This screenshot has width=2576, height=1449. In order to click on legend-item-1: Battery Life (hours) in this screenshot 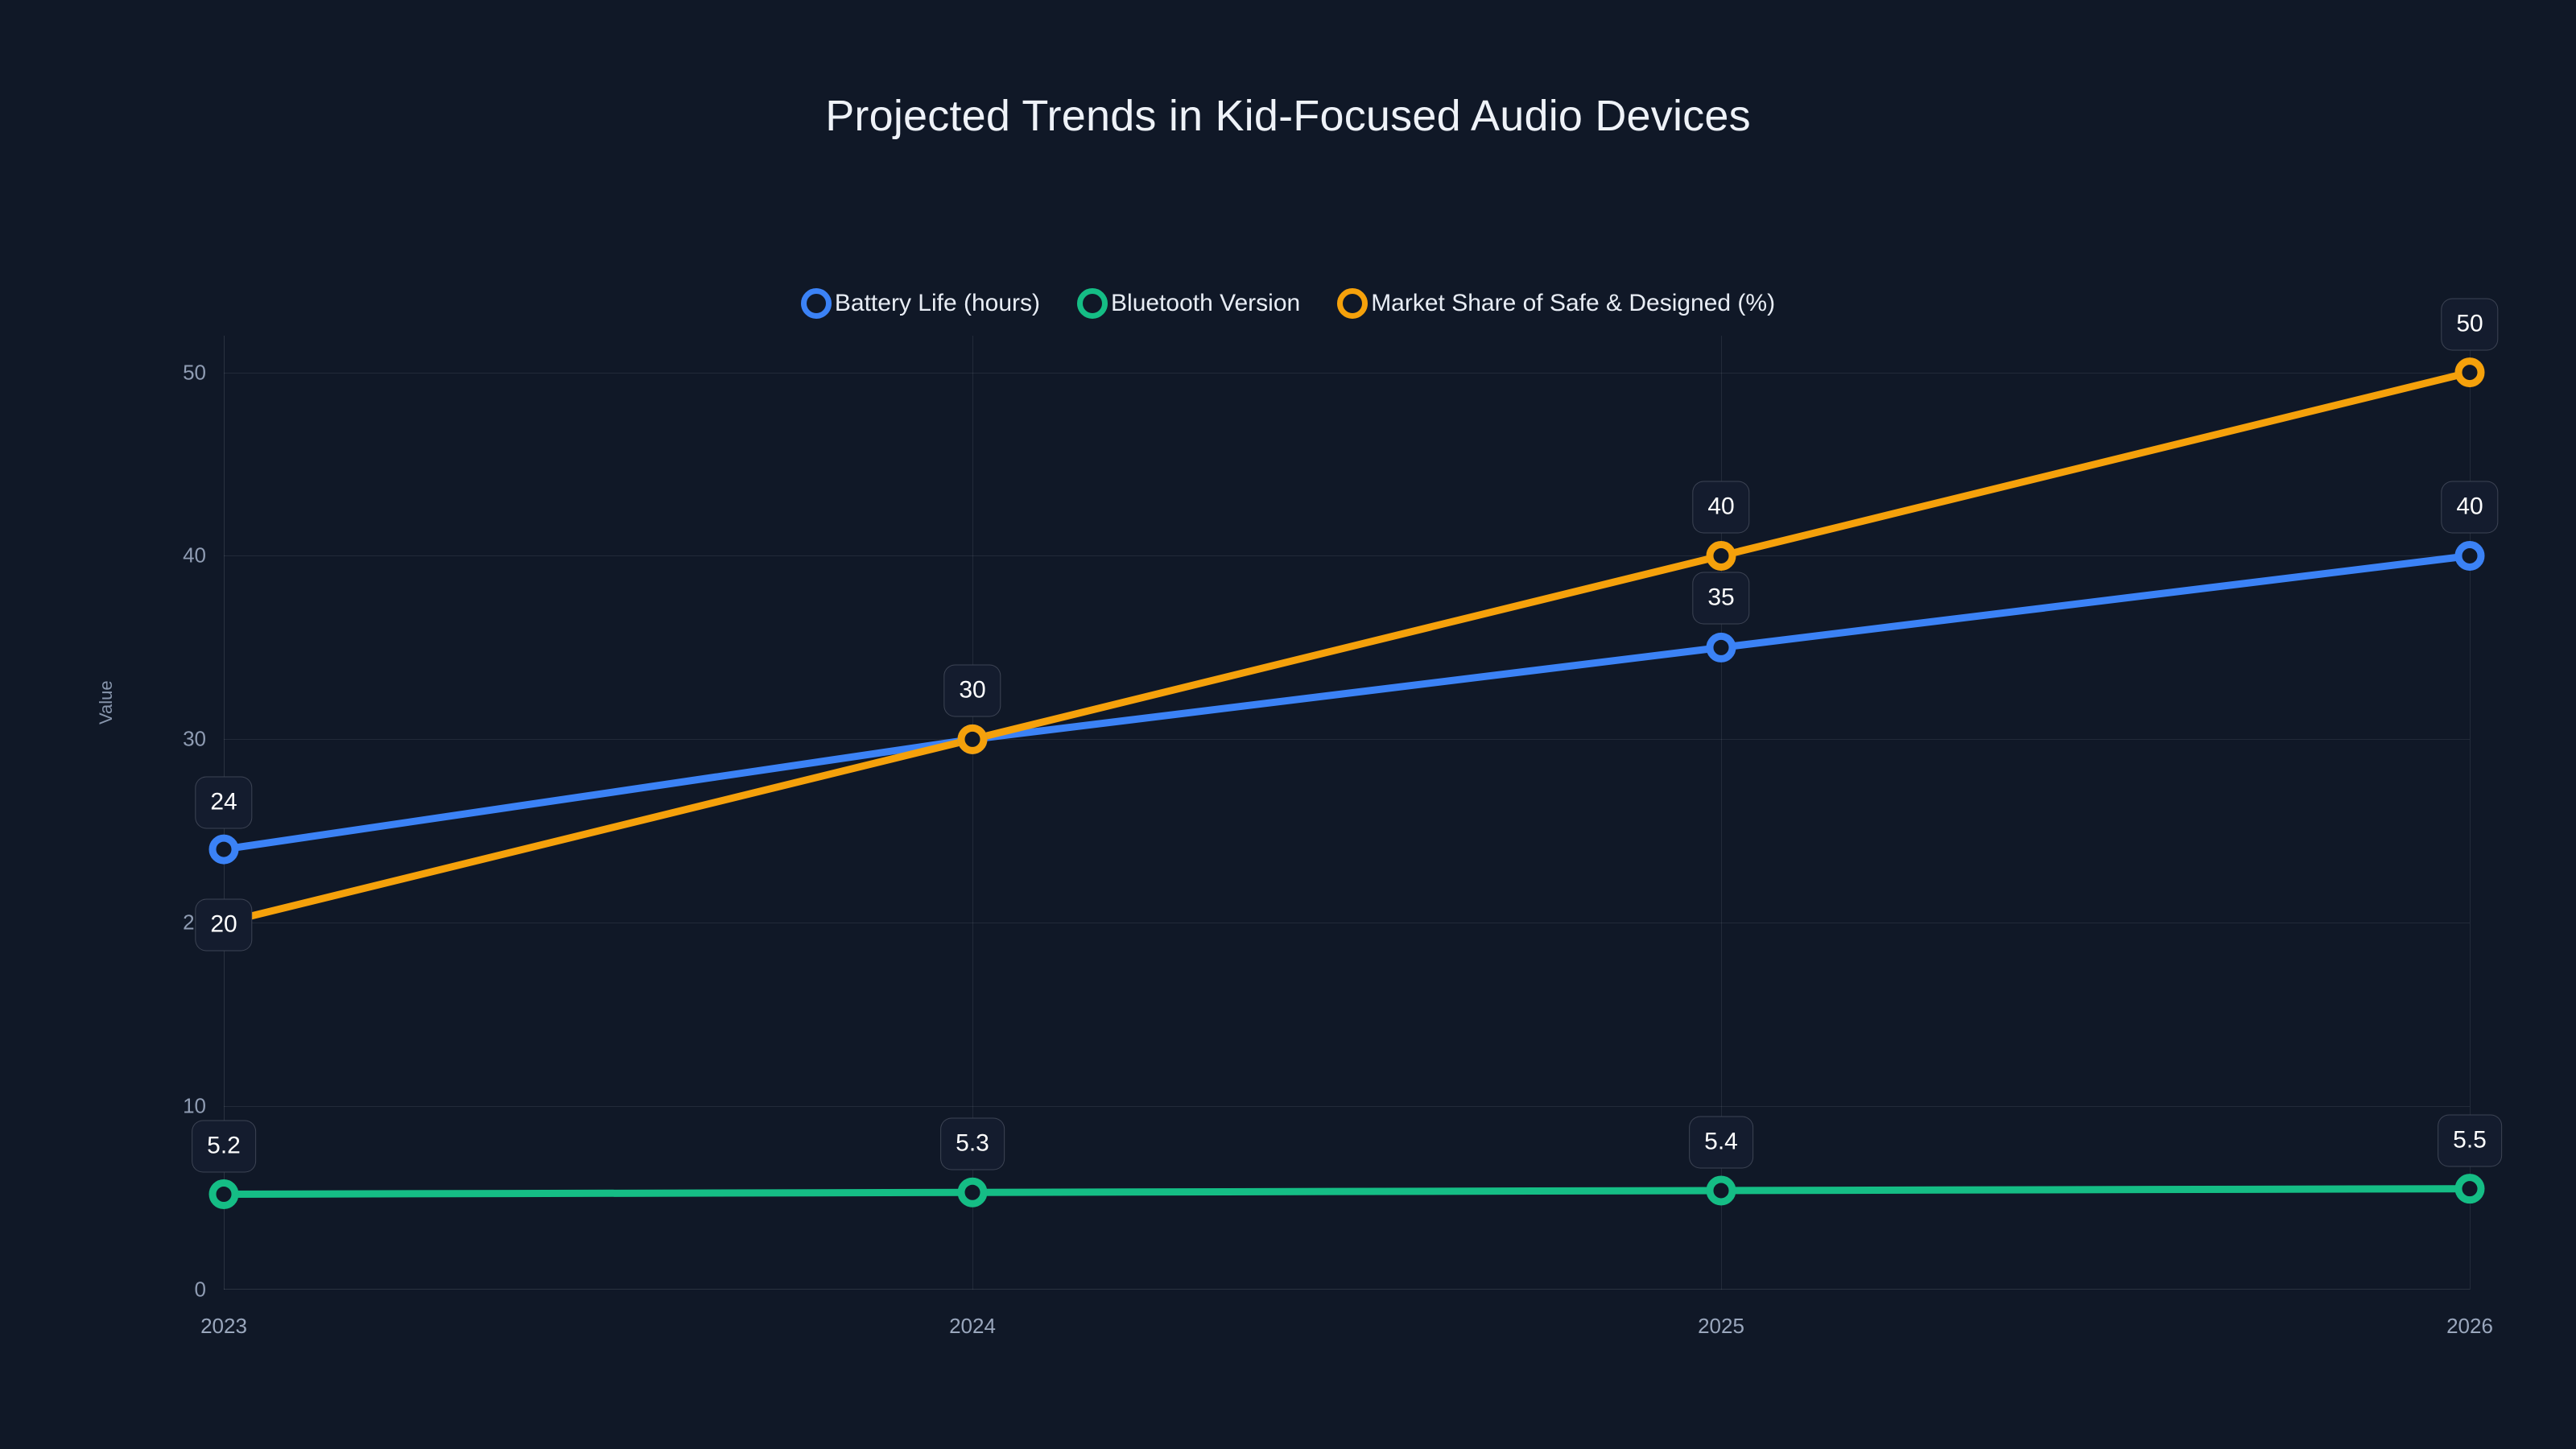, I will do `click(920, 303)`.